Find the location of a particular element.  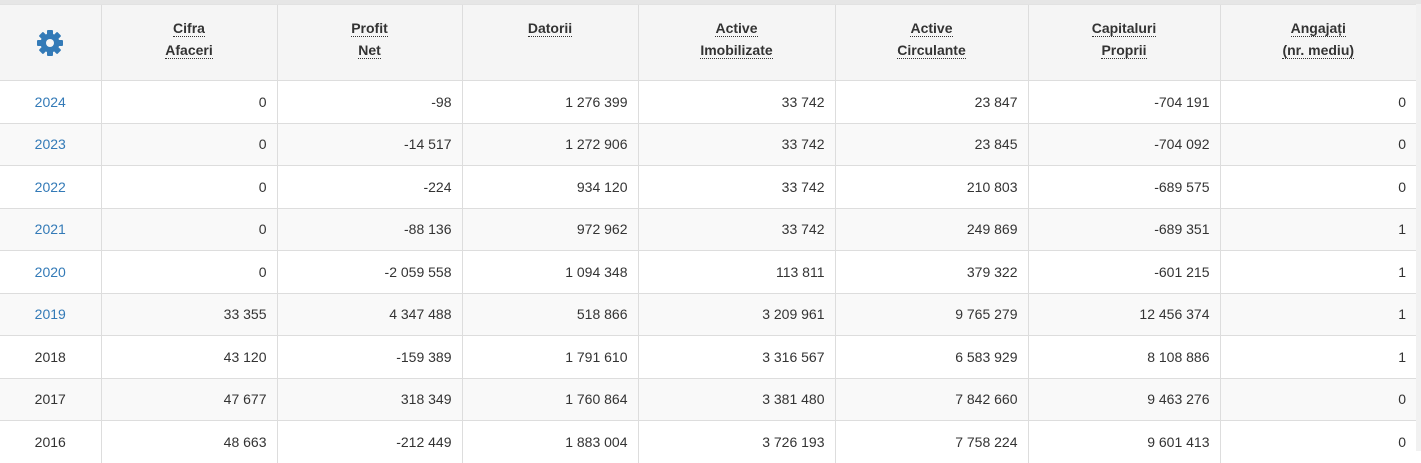

value-text: 249 869 is located at coordinates (992, 229).